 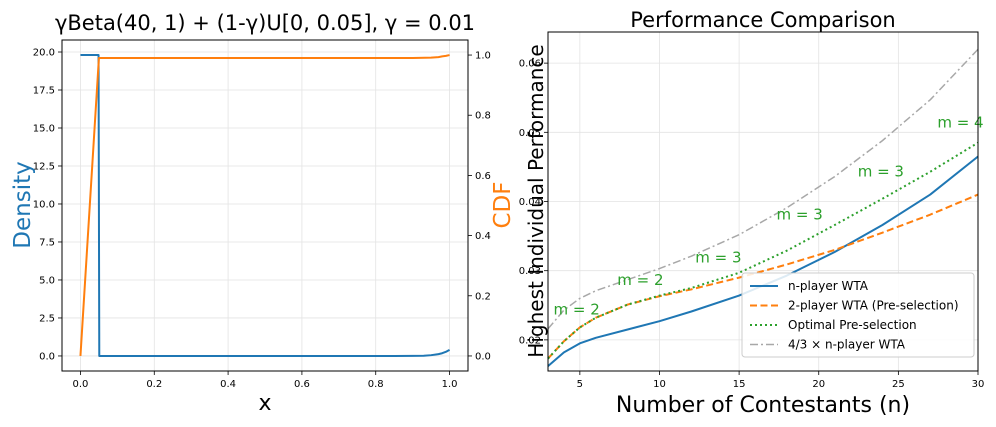 I want to click on legend-box, so click(x=858, y=315).